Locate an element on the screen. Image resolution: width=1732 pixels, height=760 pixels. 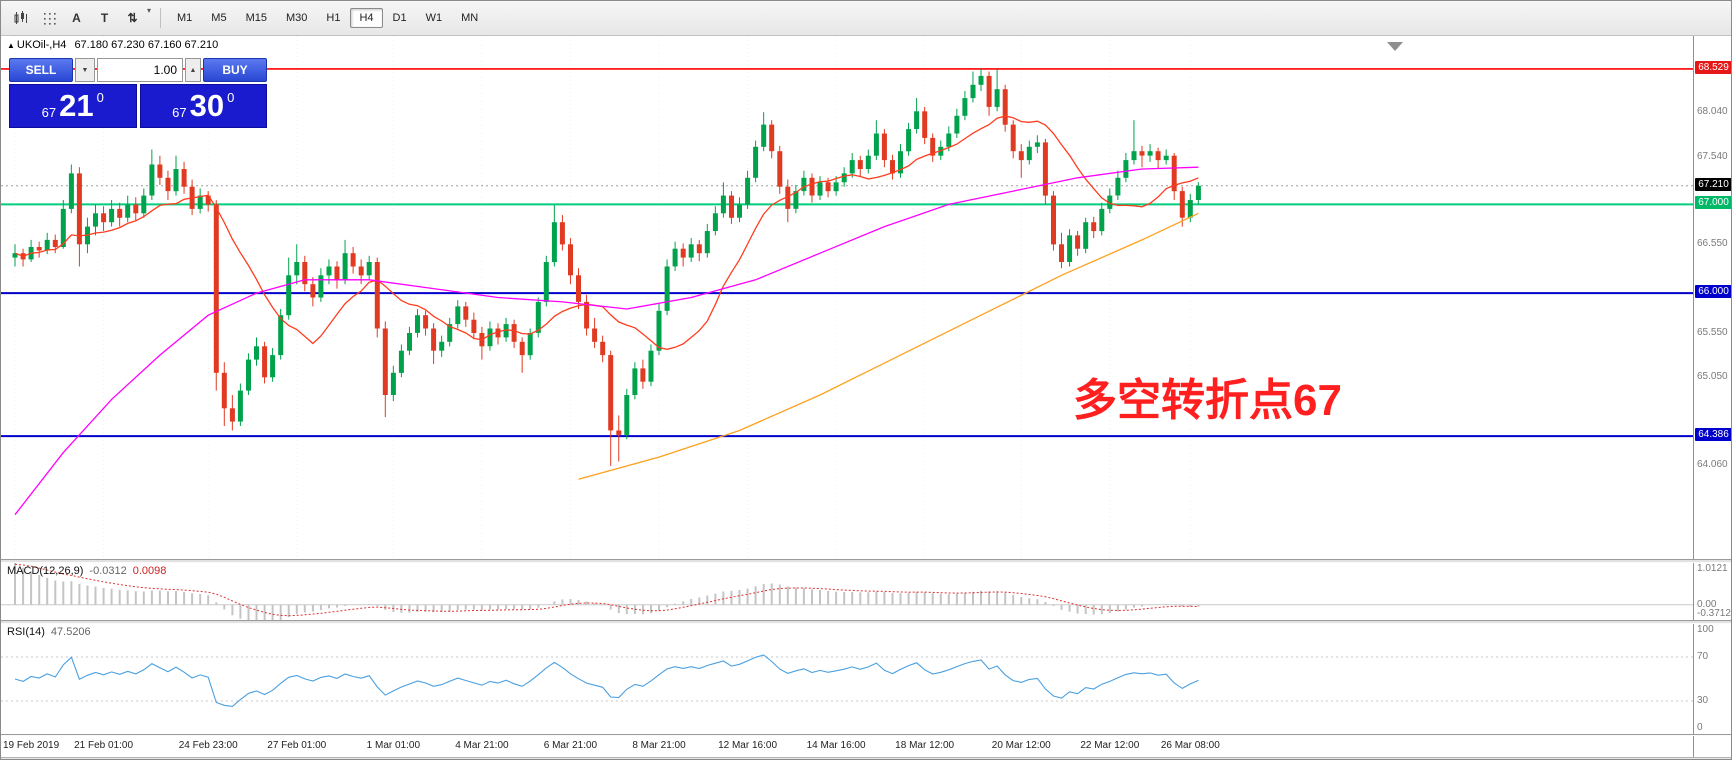
price-badge: 68.529 is located at coordinates (1713, 67).